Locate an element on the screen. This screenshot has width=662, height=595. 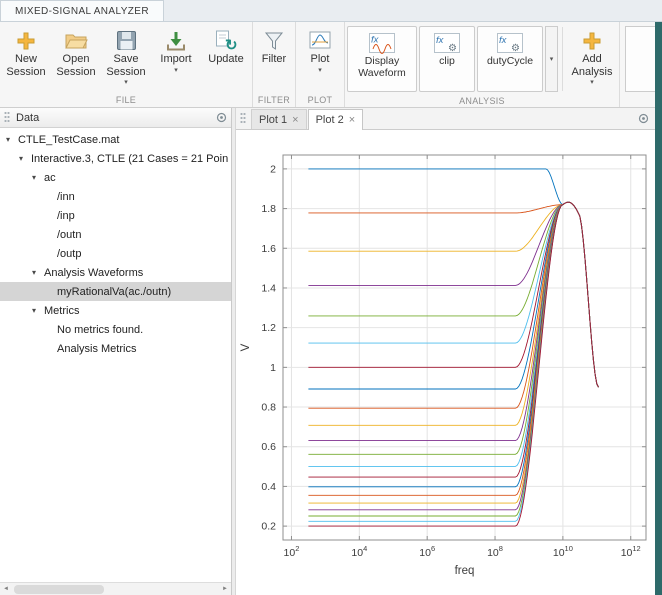
save-session-button: Save Session ▾ is located at coordinates (126, 58).